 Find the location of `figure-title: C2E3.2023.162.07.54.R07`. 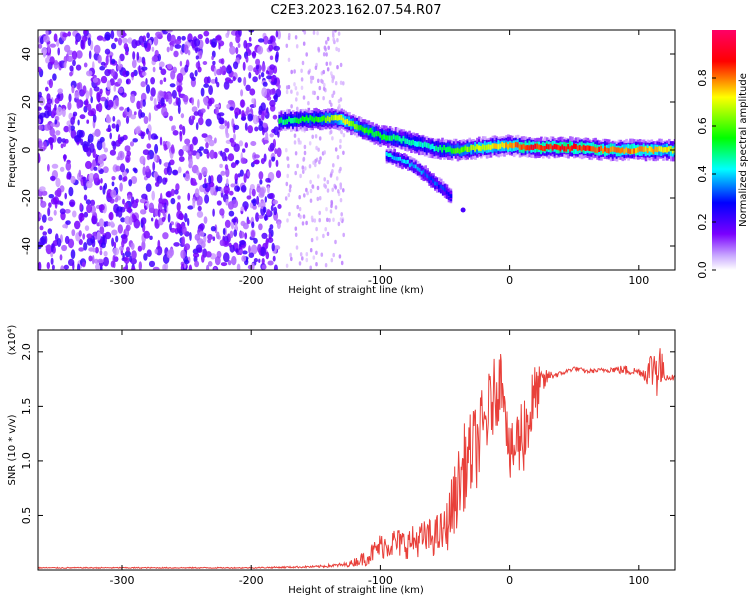

figure-title: C2E3.2023.162.07.54.R07 is located at coordinates (355, 10).